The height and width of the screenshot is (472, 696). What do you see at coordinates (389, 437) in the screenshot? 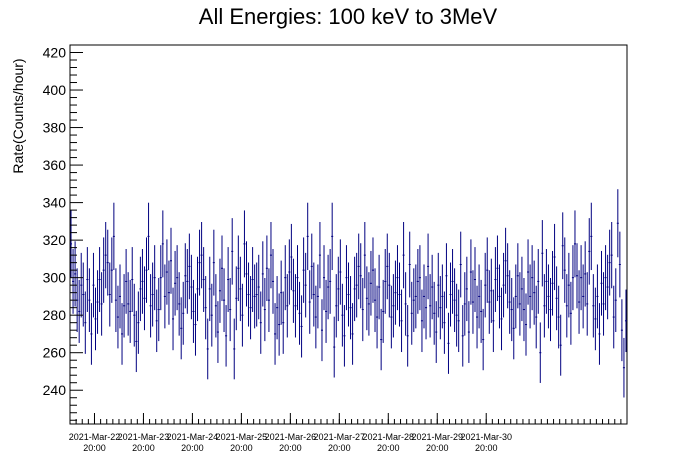
I see `x-tick-label-date: 2021-Mar-28` at bounding box center [389, 437].